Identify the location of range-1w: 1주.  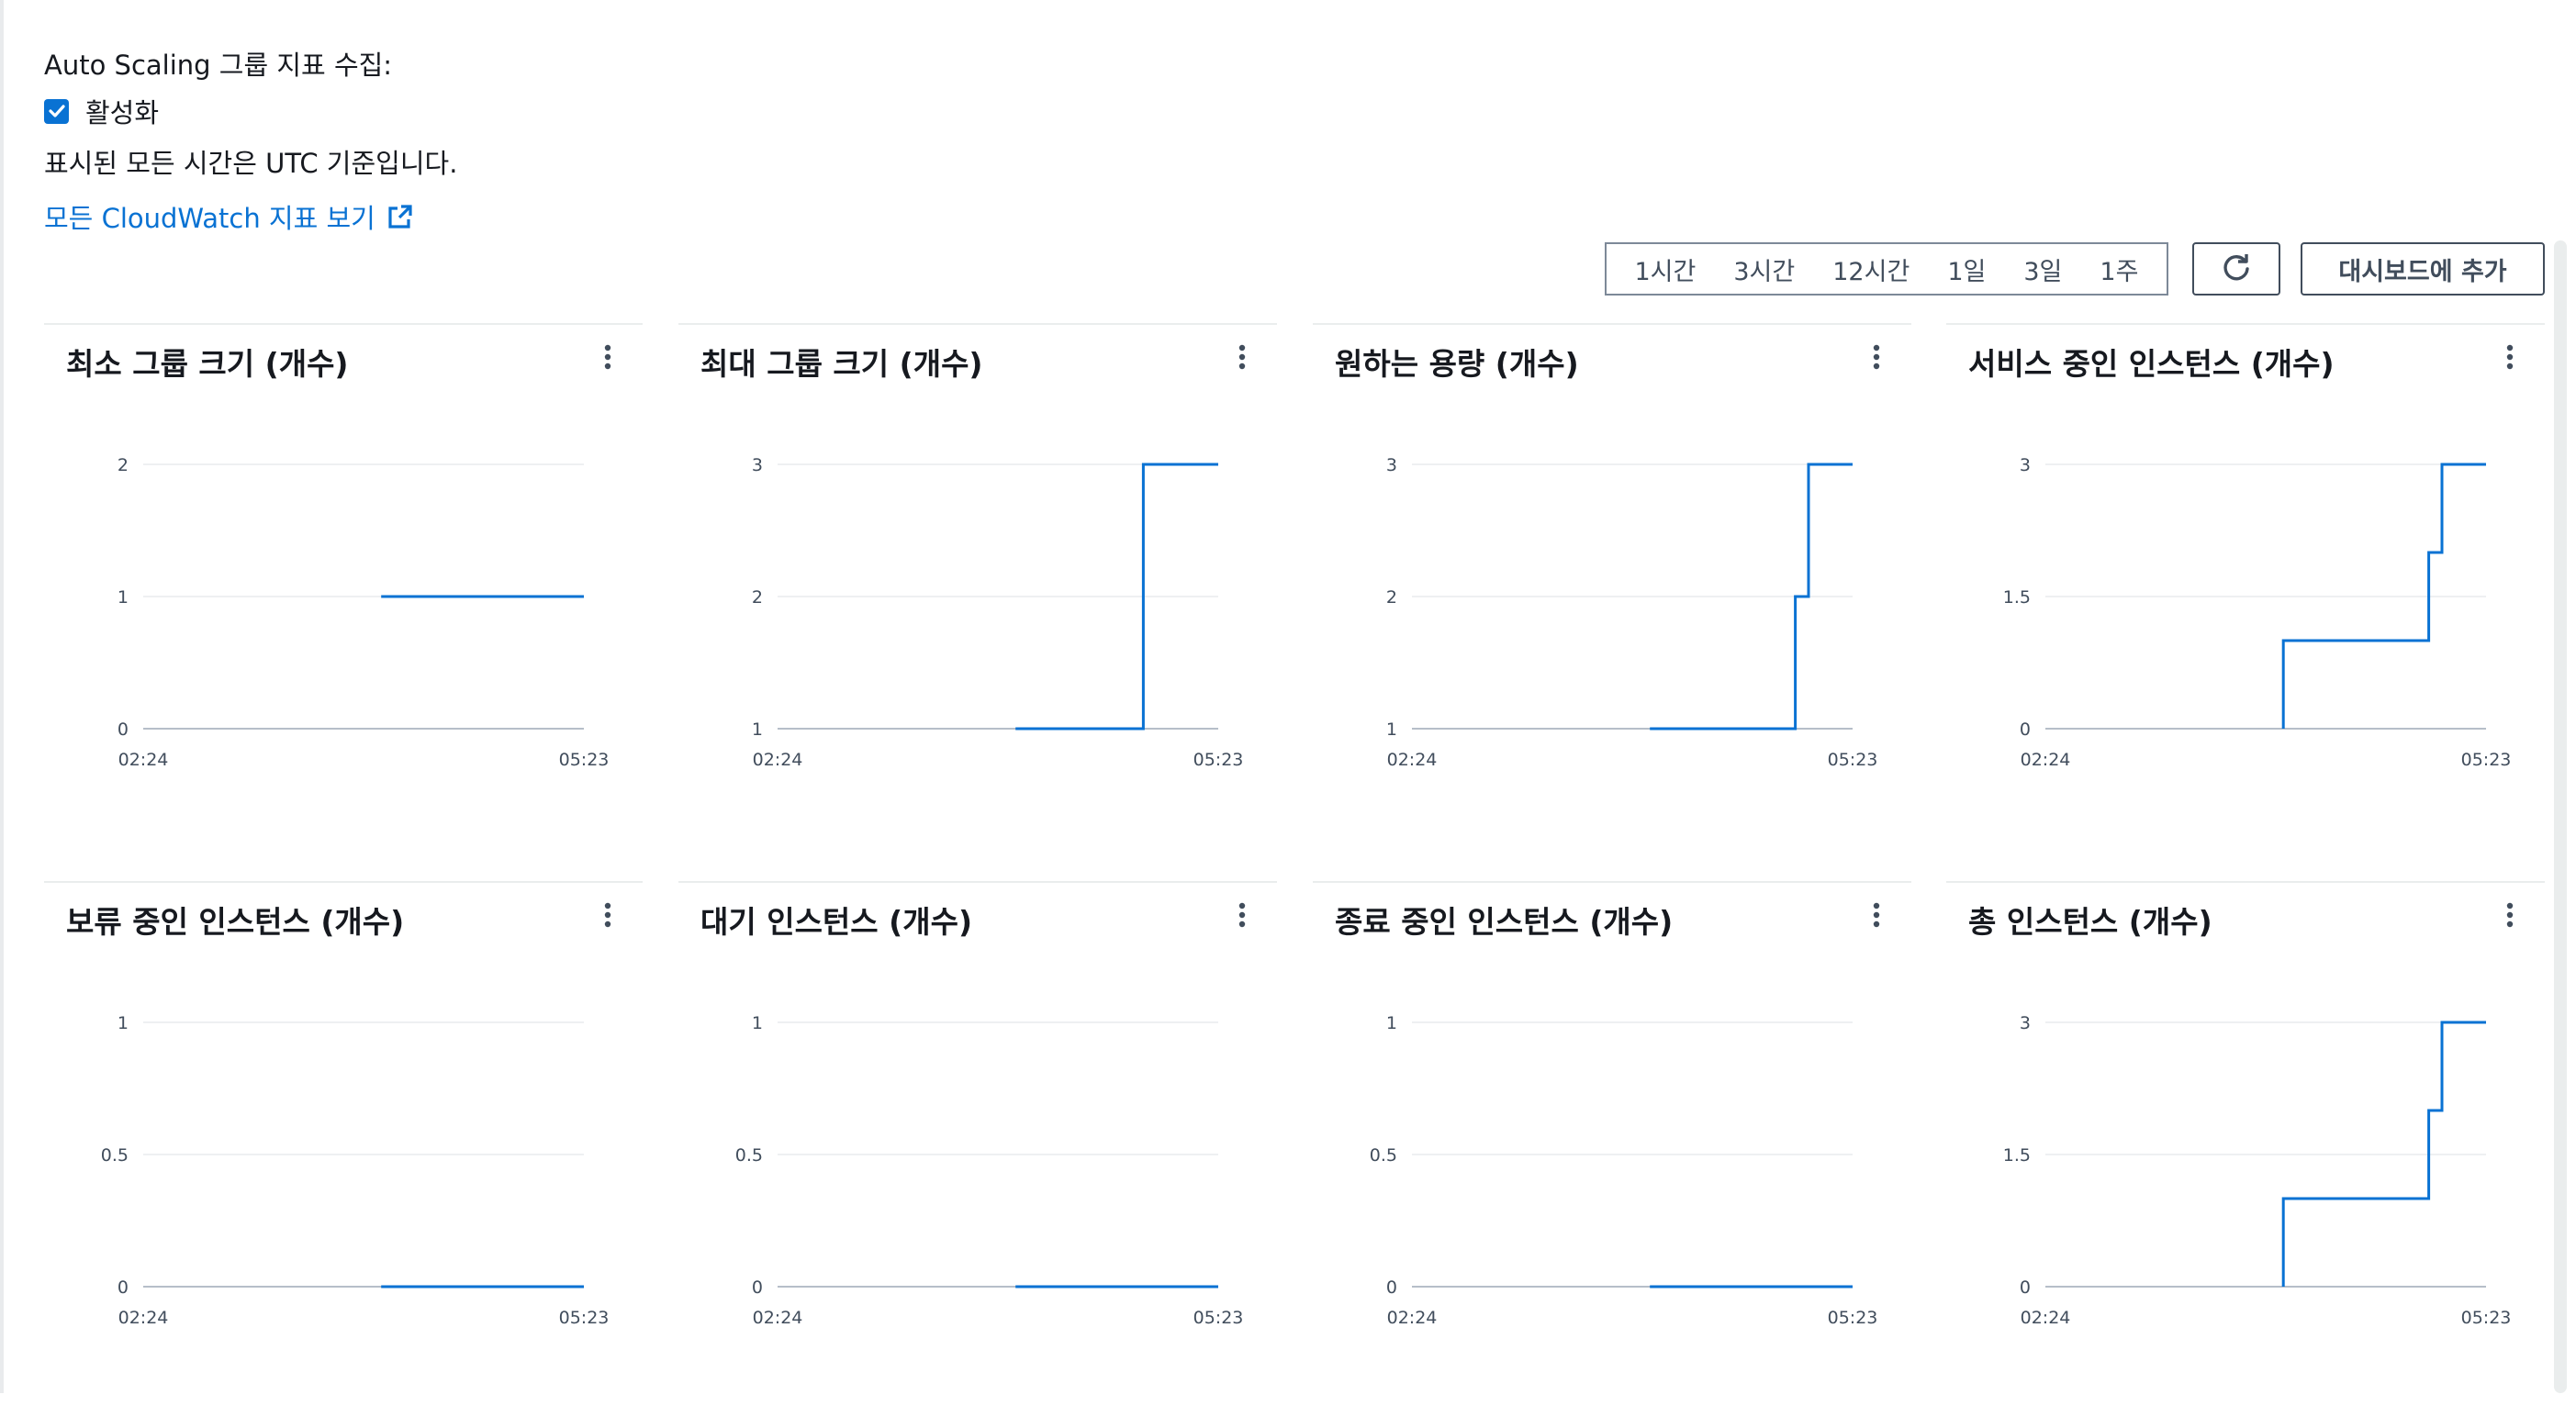
(2119, 271).